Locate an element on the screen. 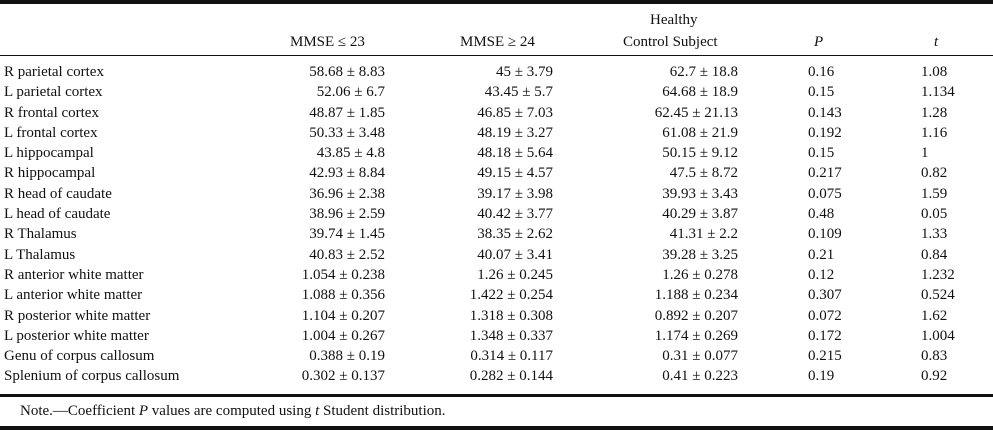 This screenshot has width=993, height=430. cell-p: 0.21 is located at coordinates (821, 254).